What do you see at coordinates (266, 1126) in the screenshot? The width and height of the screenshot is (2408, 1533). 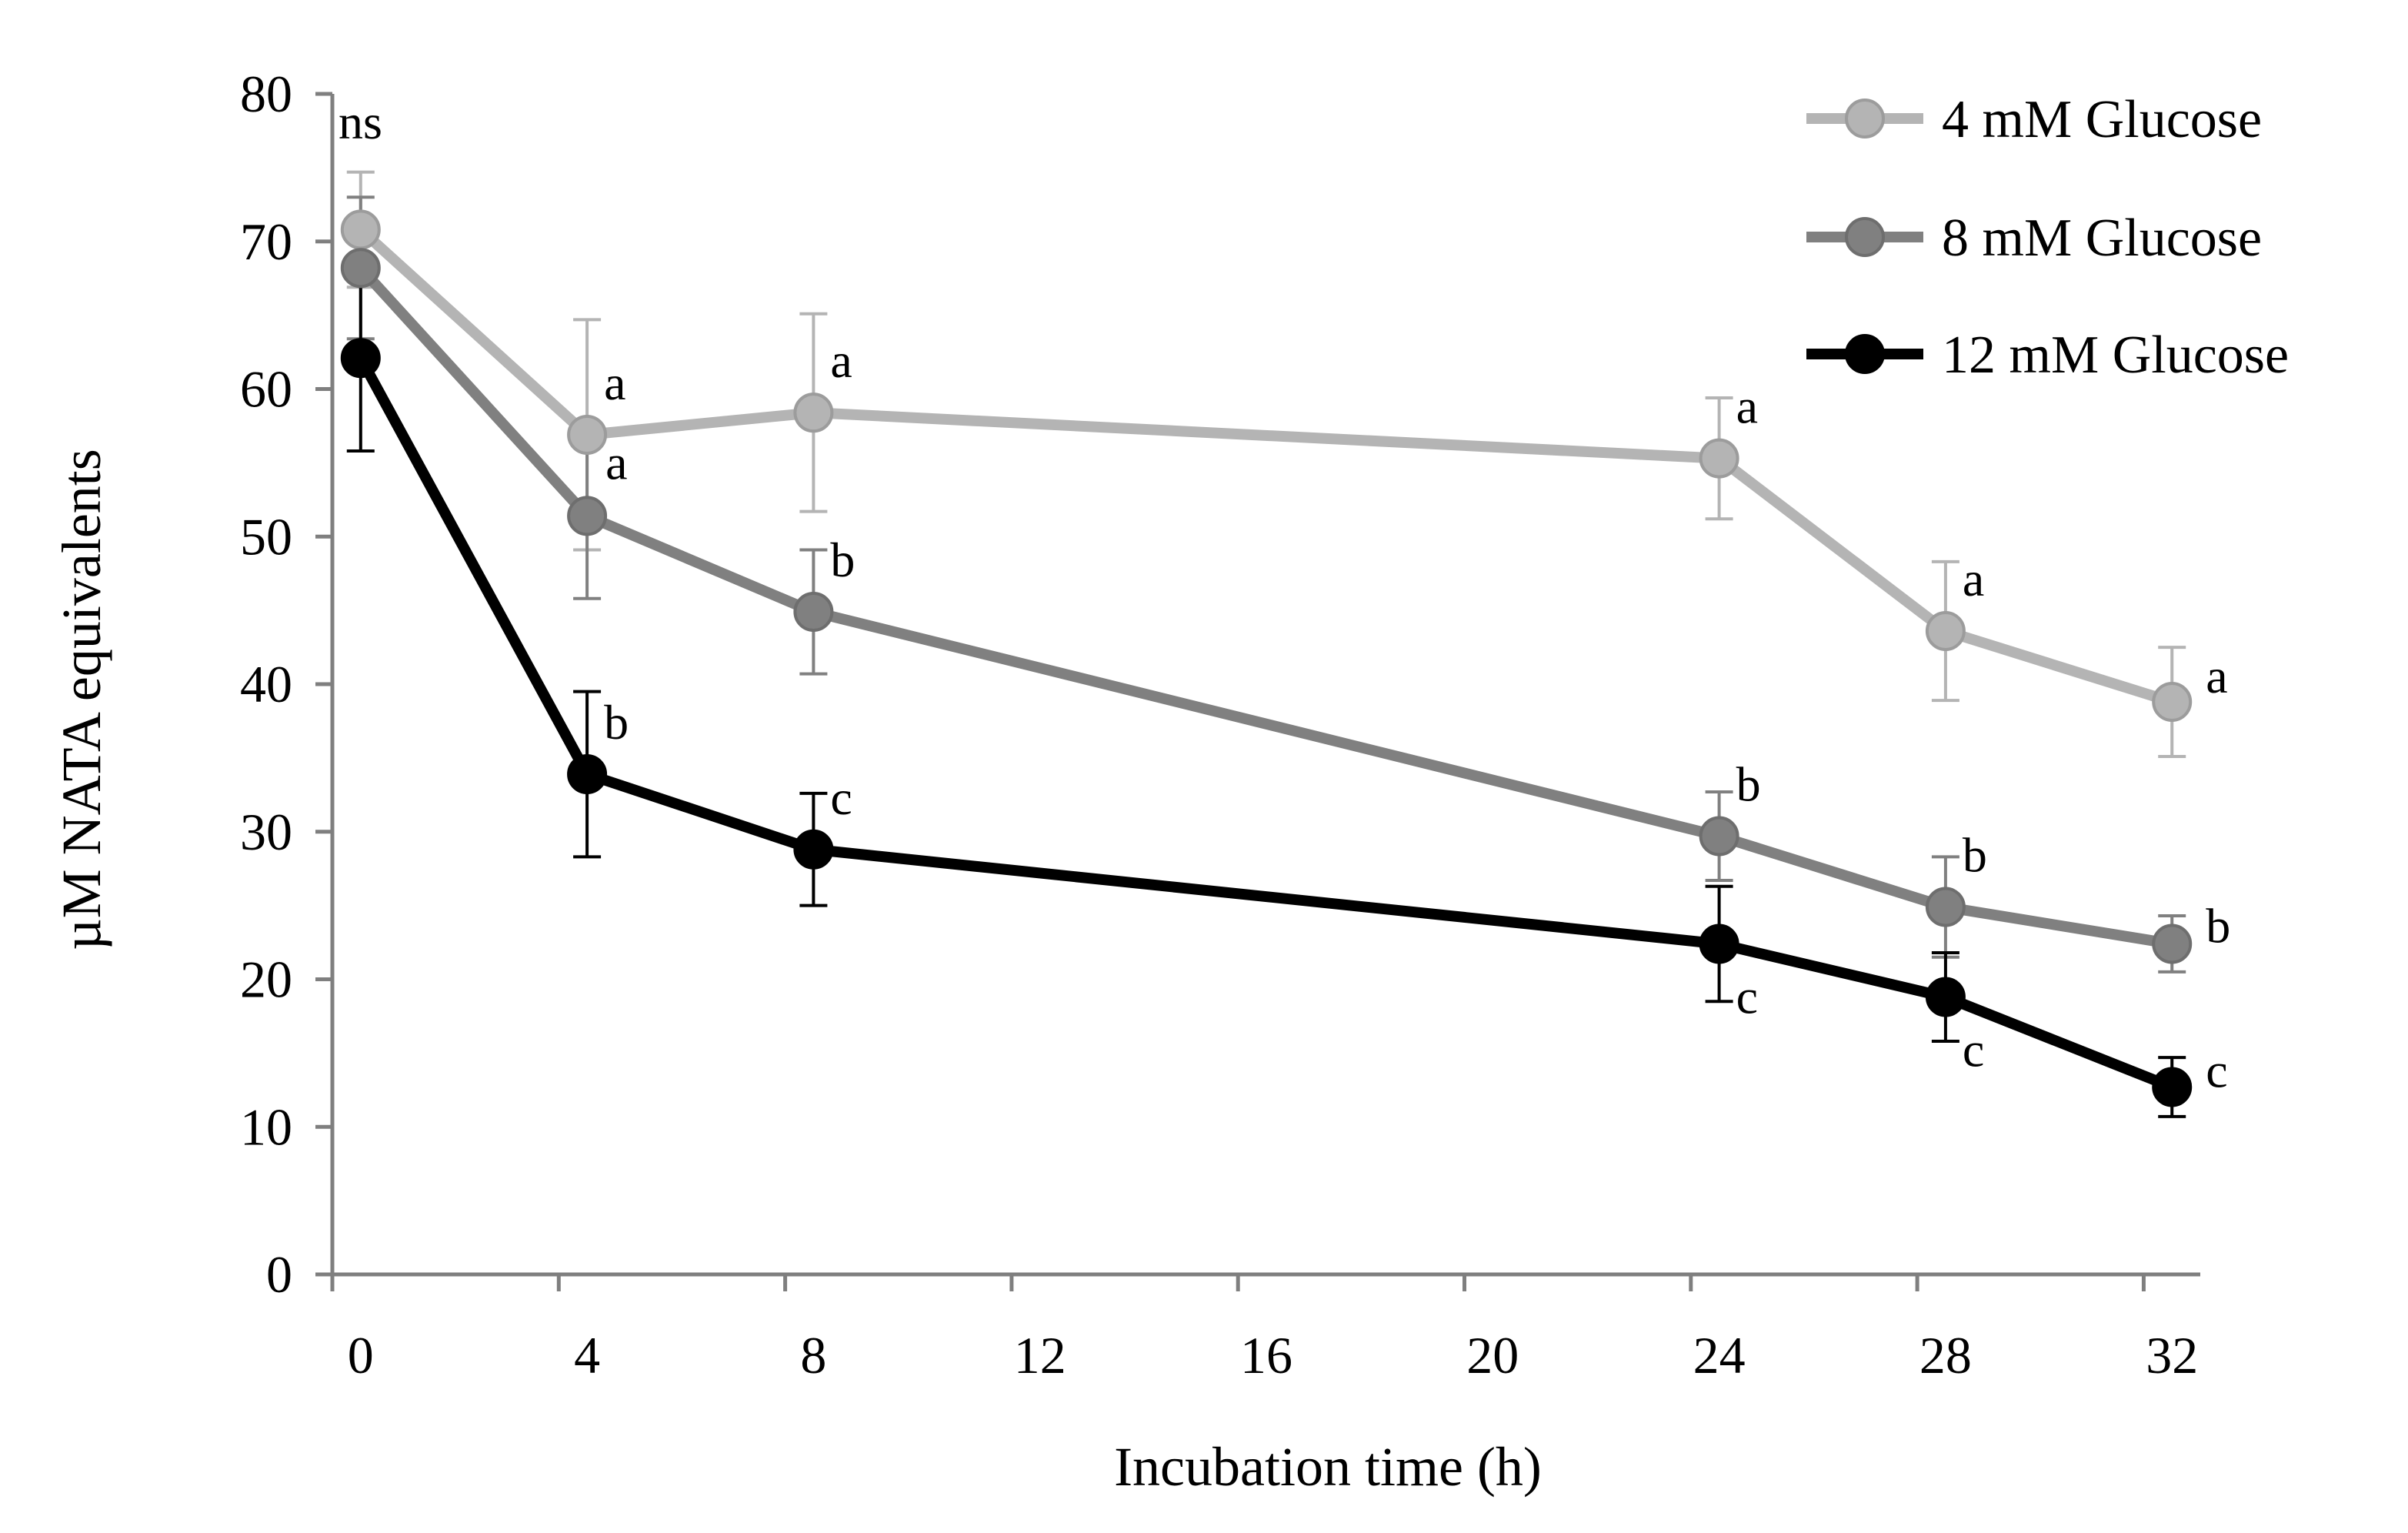 I see `y-tick-label: 10` at bounding box center [266, 1126].